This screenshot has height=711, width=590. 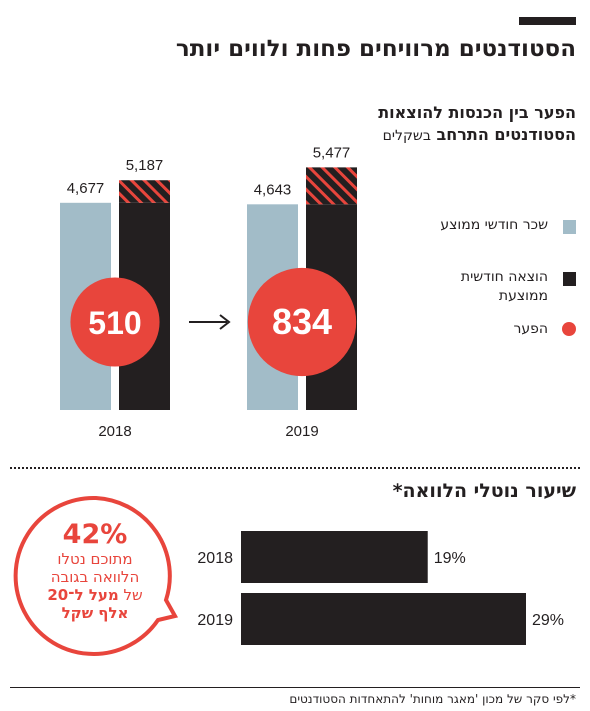 What do you see at coordinates (450, 558) in the screenshot?
I see `loan-value-2018: 19%` at bounding box center [450, 558].